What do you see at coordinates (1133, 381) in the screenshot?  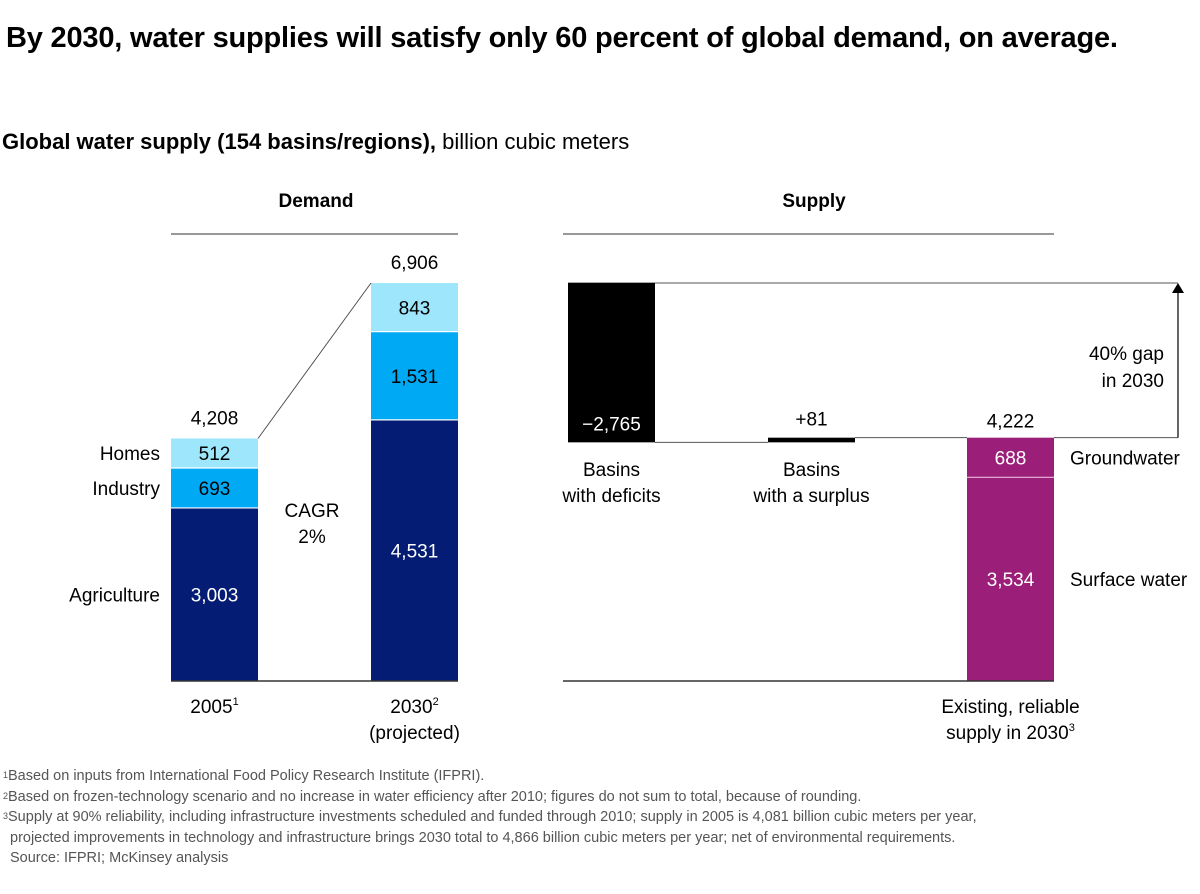 I see `gap-annotation-line2: in 2030` at bounding box center [1133, 381].